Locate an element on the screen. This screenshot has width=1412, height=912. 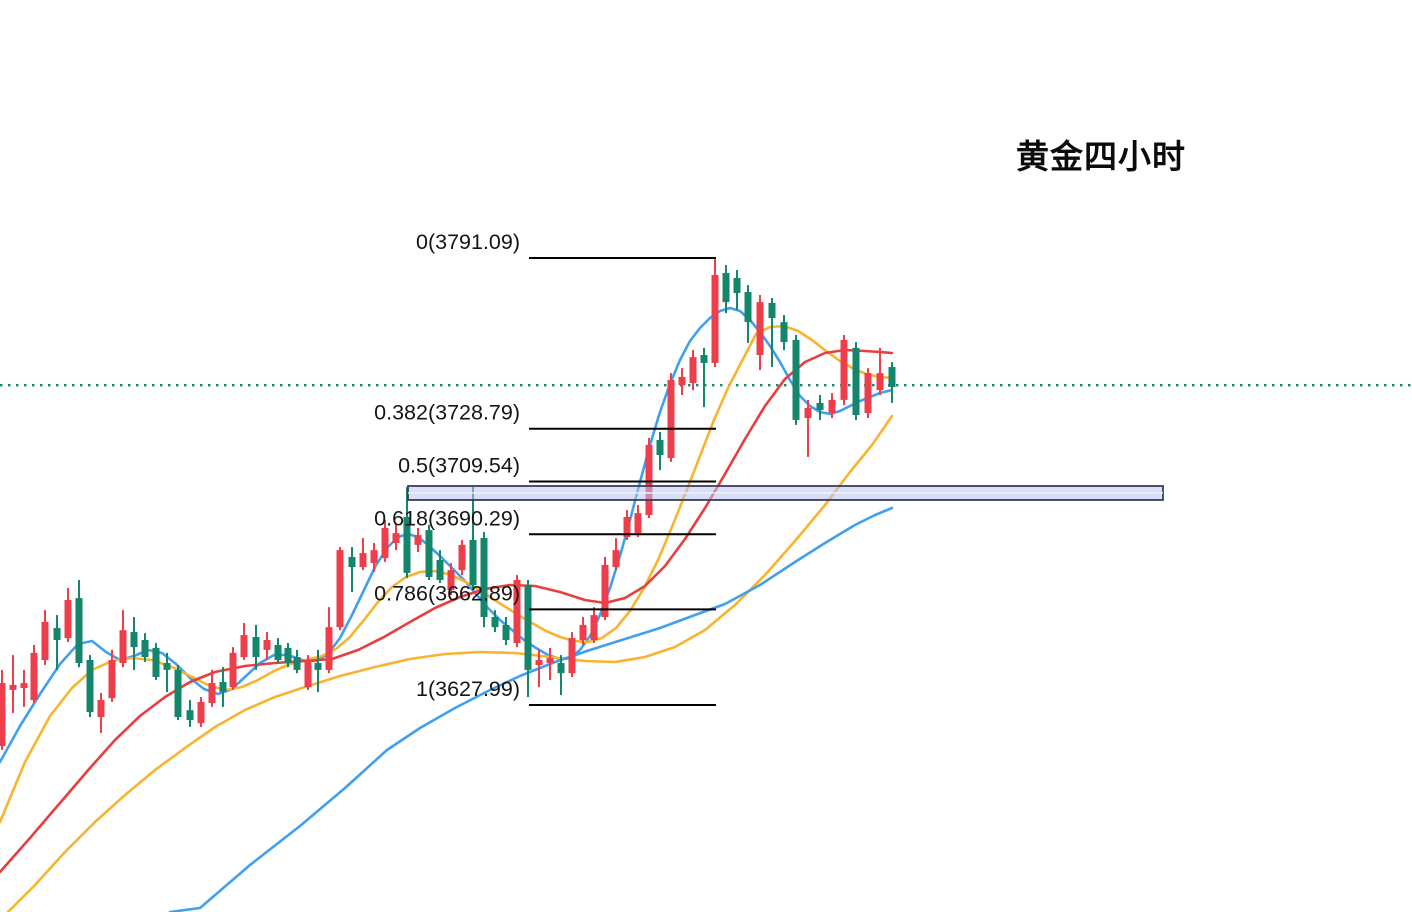
fib-level-0.5: 0.5(3709.54) is located at coordinates (557, 468).